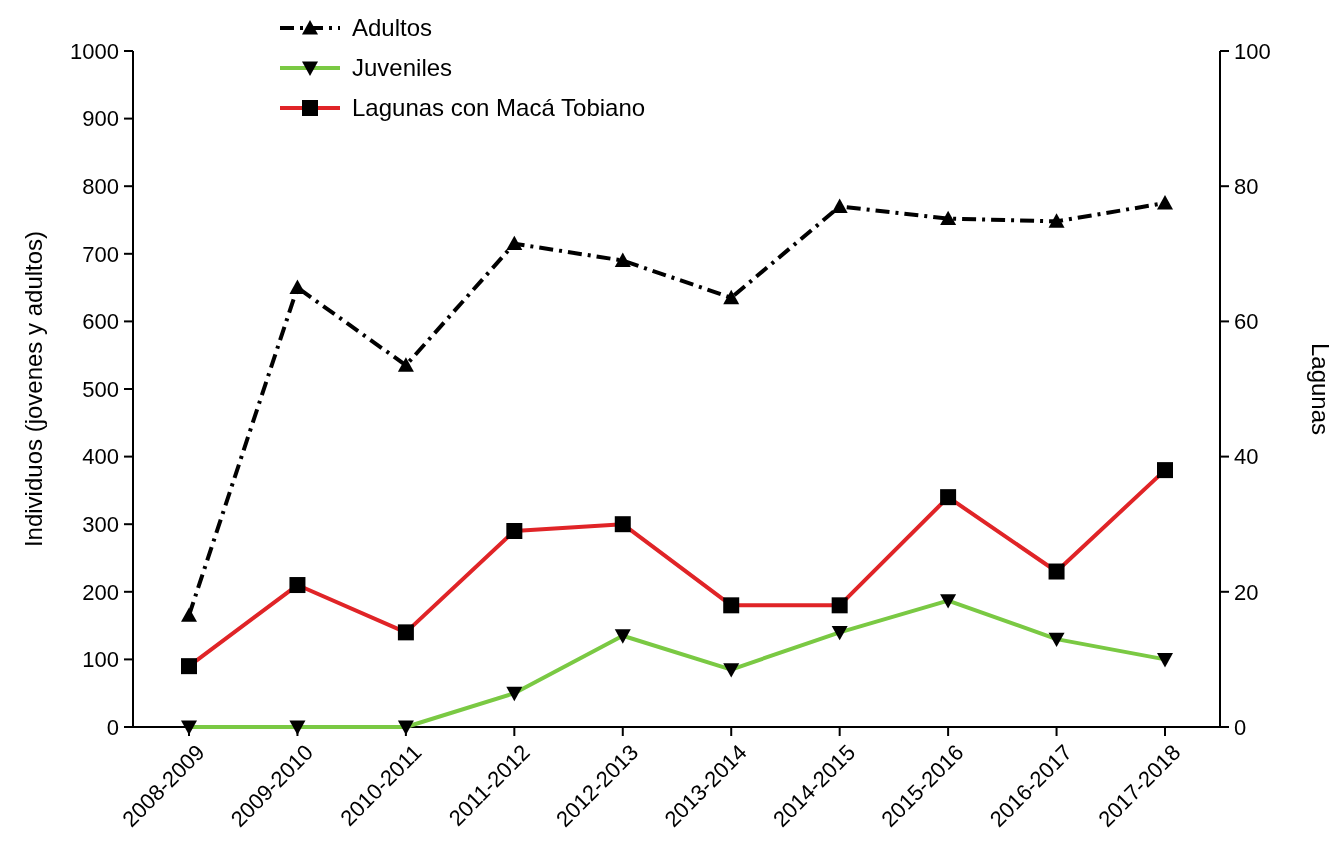 The width and height of the screenshot is (1336, 847). Describe the element at coordinates (100, 119) in the screenshot. I see `y-tick-label: 900` at that location.